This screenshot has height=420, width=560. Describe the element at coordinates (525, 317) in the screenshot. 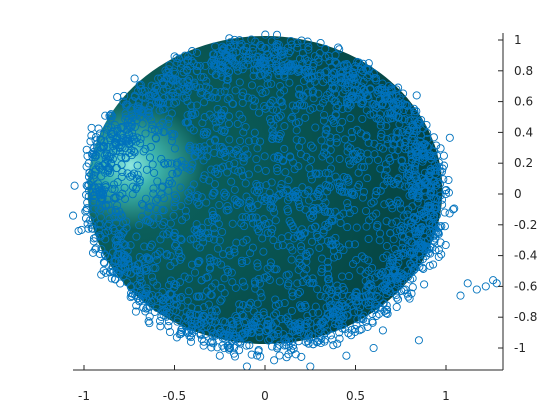

I see `y-tick-label: -0.8` at that location.